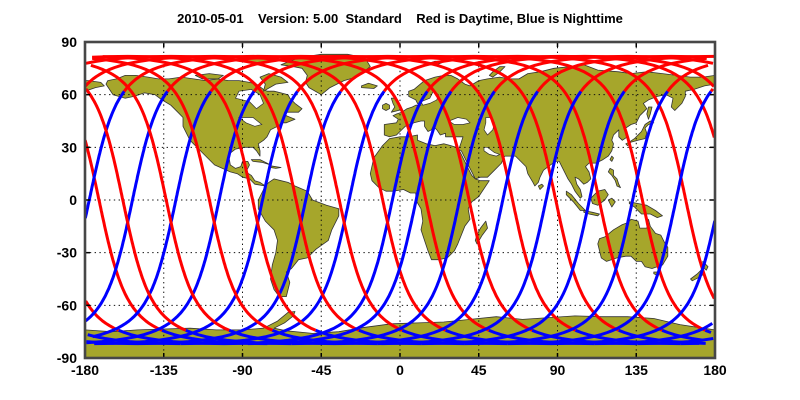 The width and height of the screenshot is (800, 400). What do you see at coordinates (640, 133) in the screenshot?
I see `landmass-japan` at bounding box center [640, 133].